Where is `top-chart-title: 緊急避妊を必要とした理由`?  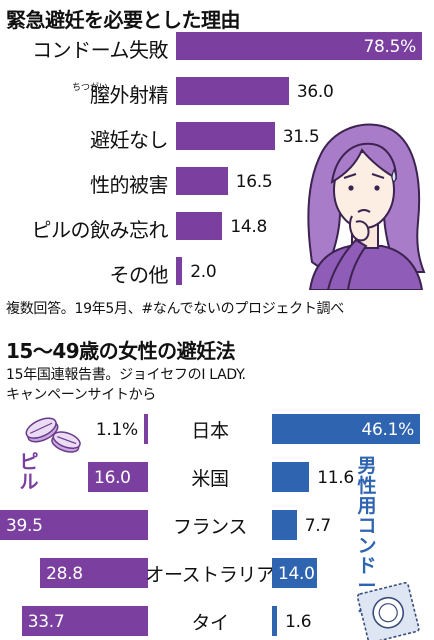
top-chart-title: 緊急避妊を必要とした理由 is located at coordinates (123, 20).